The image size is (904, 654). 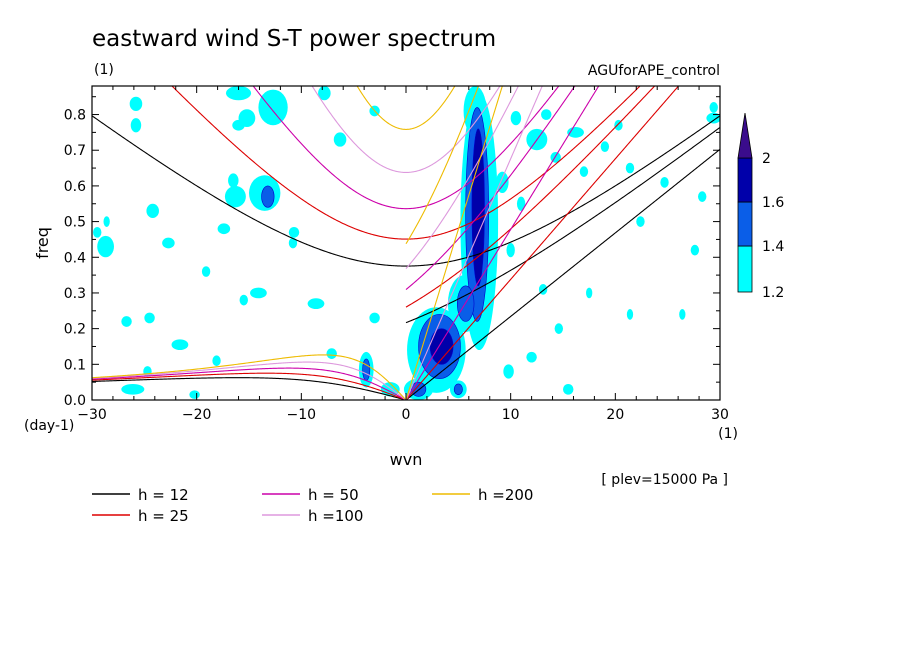 What do you see at coordinates (654, 71) in the screenshot?
I see `chart-subtitle-right: AGUforAPE_control` at bounding box center [654, 71].